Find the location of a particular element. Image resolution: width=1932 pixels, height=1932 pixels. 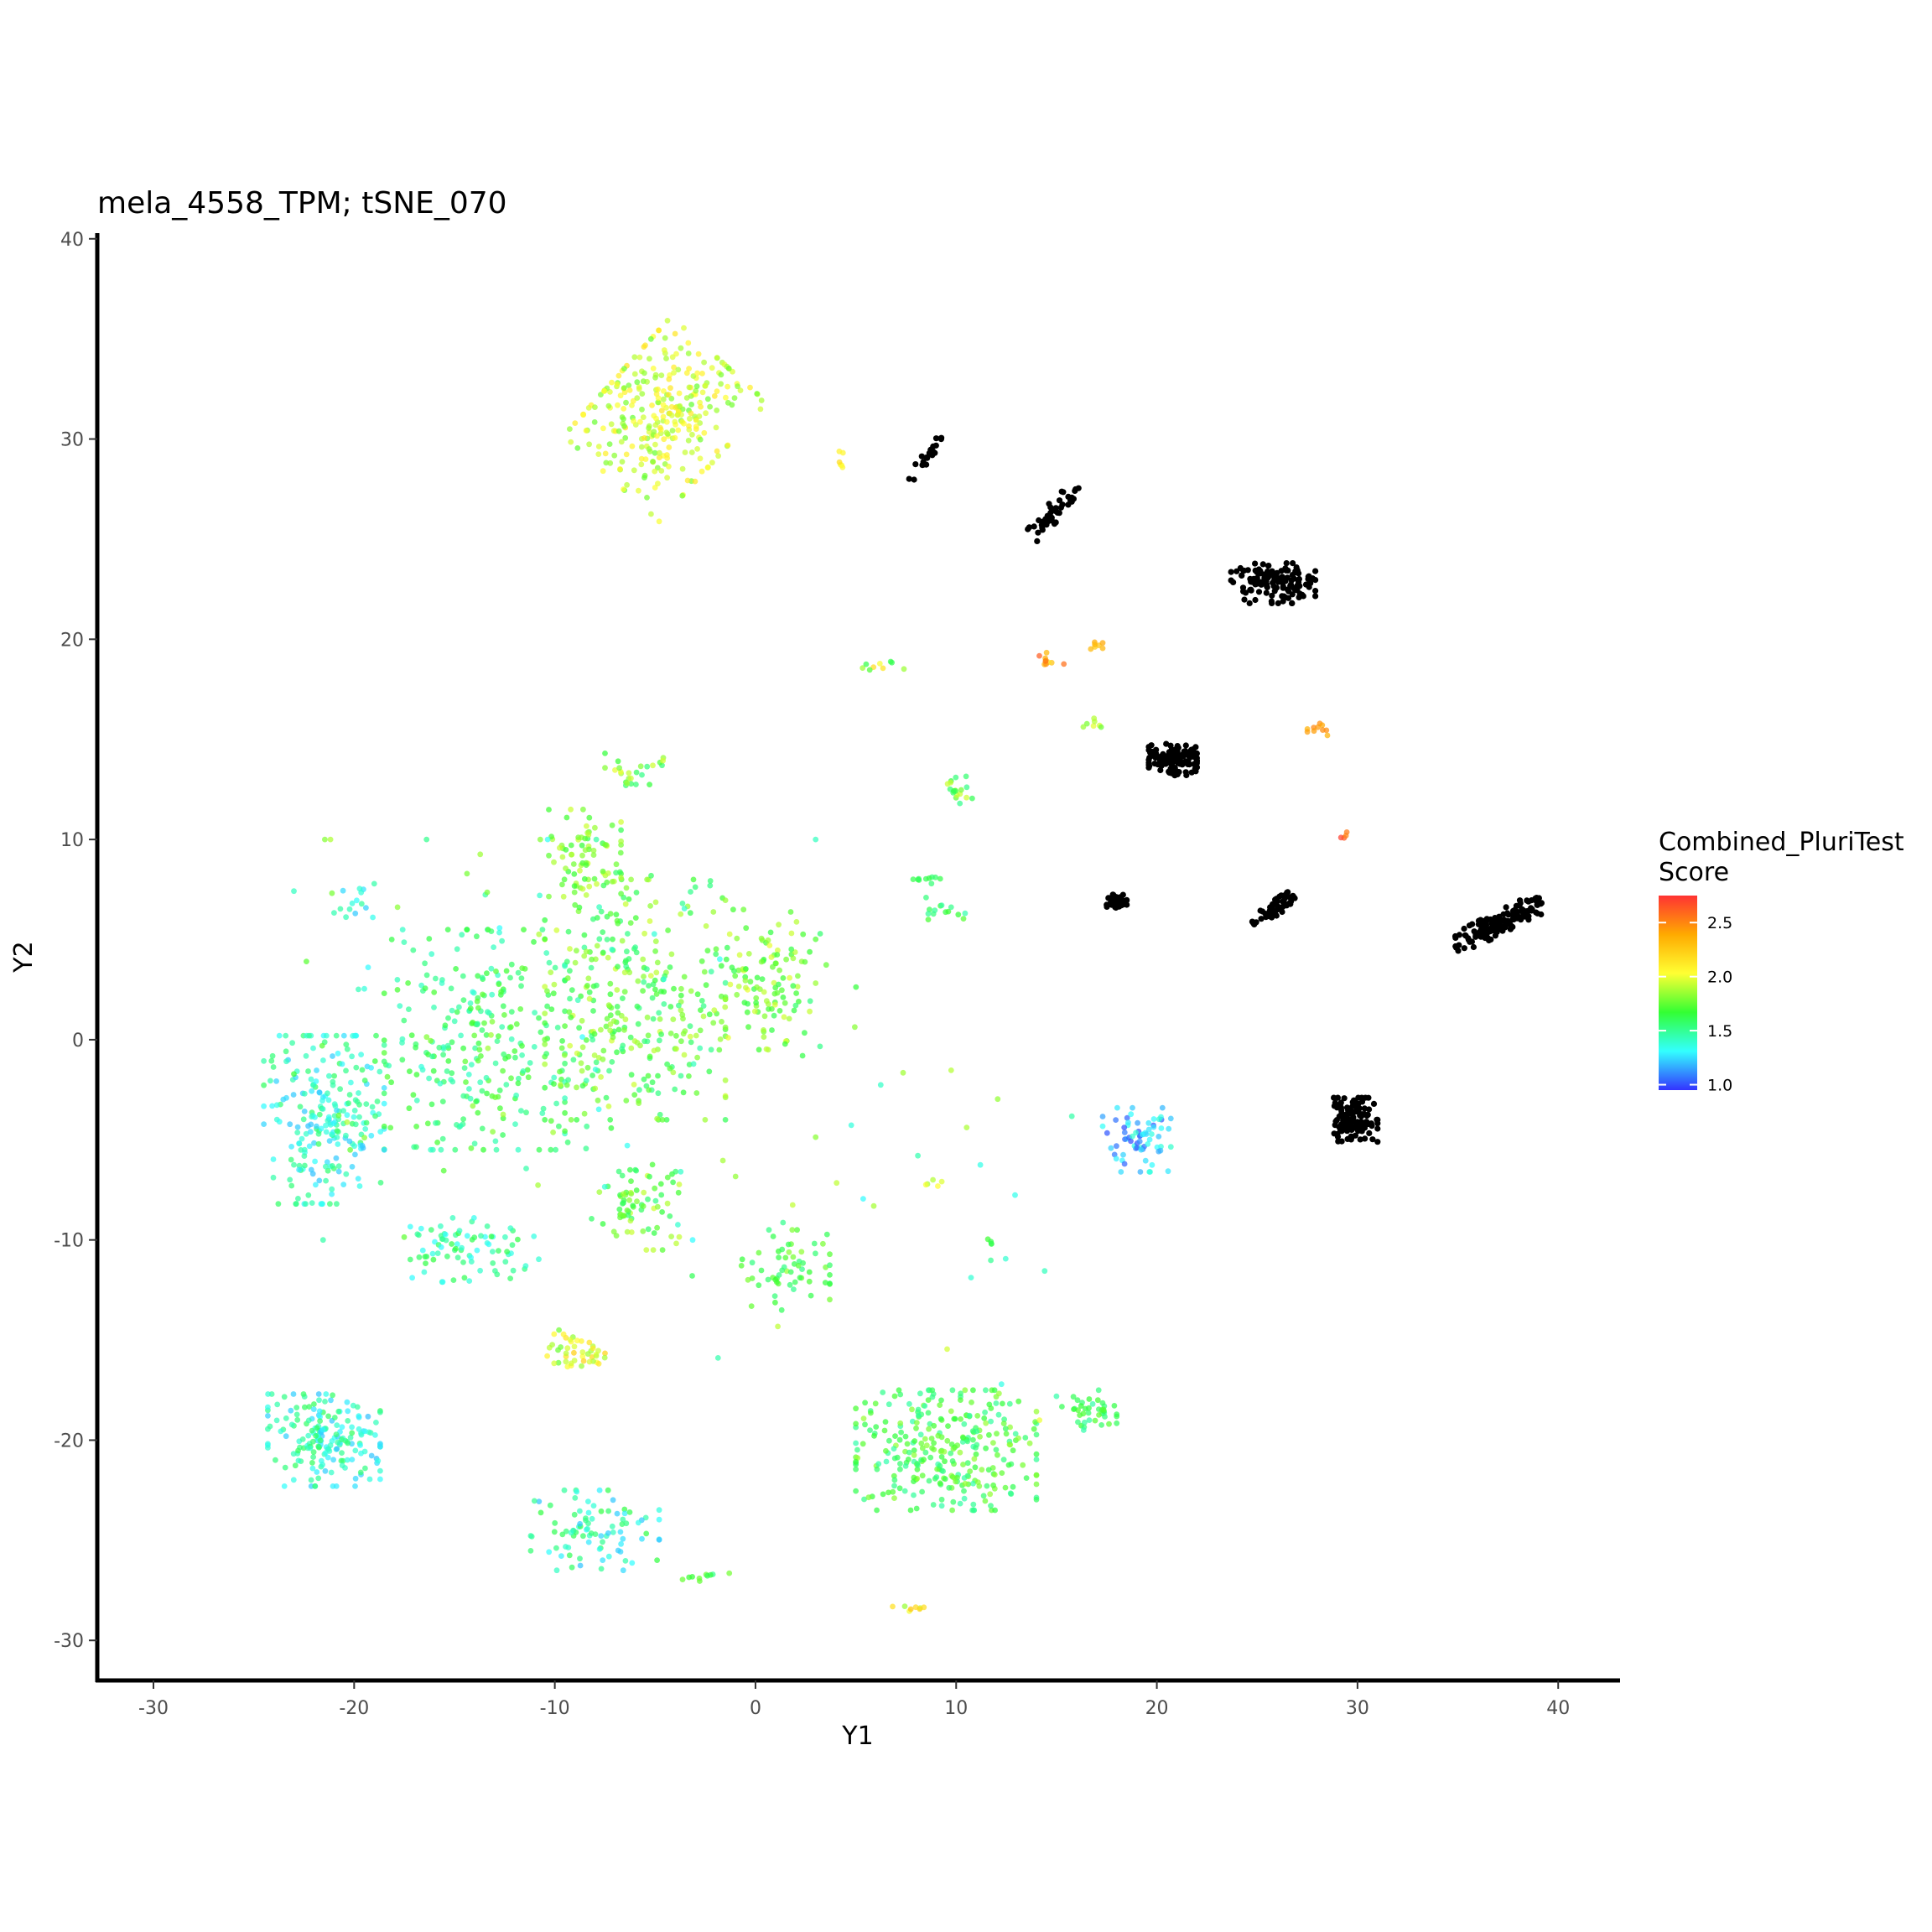

x-tick-label: -10 is located at coordinates (555, 1708).